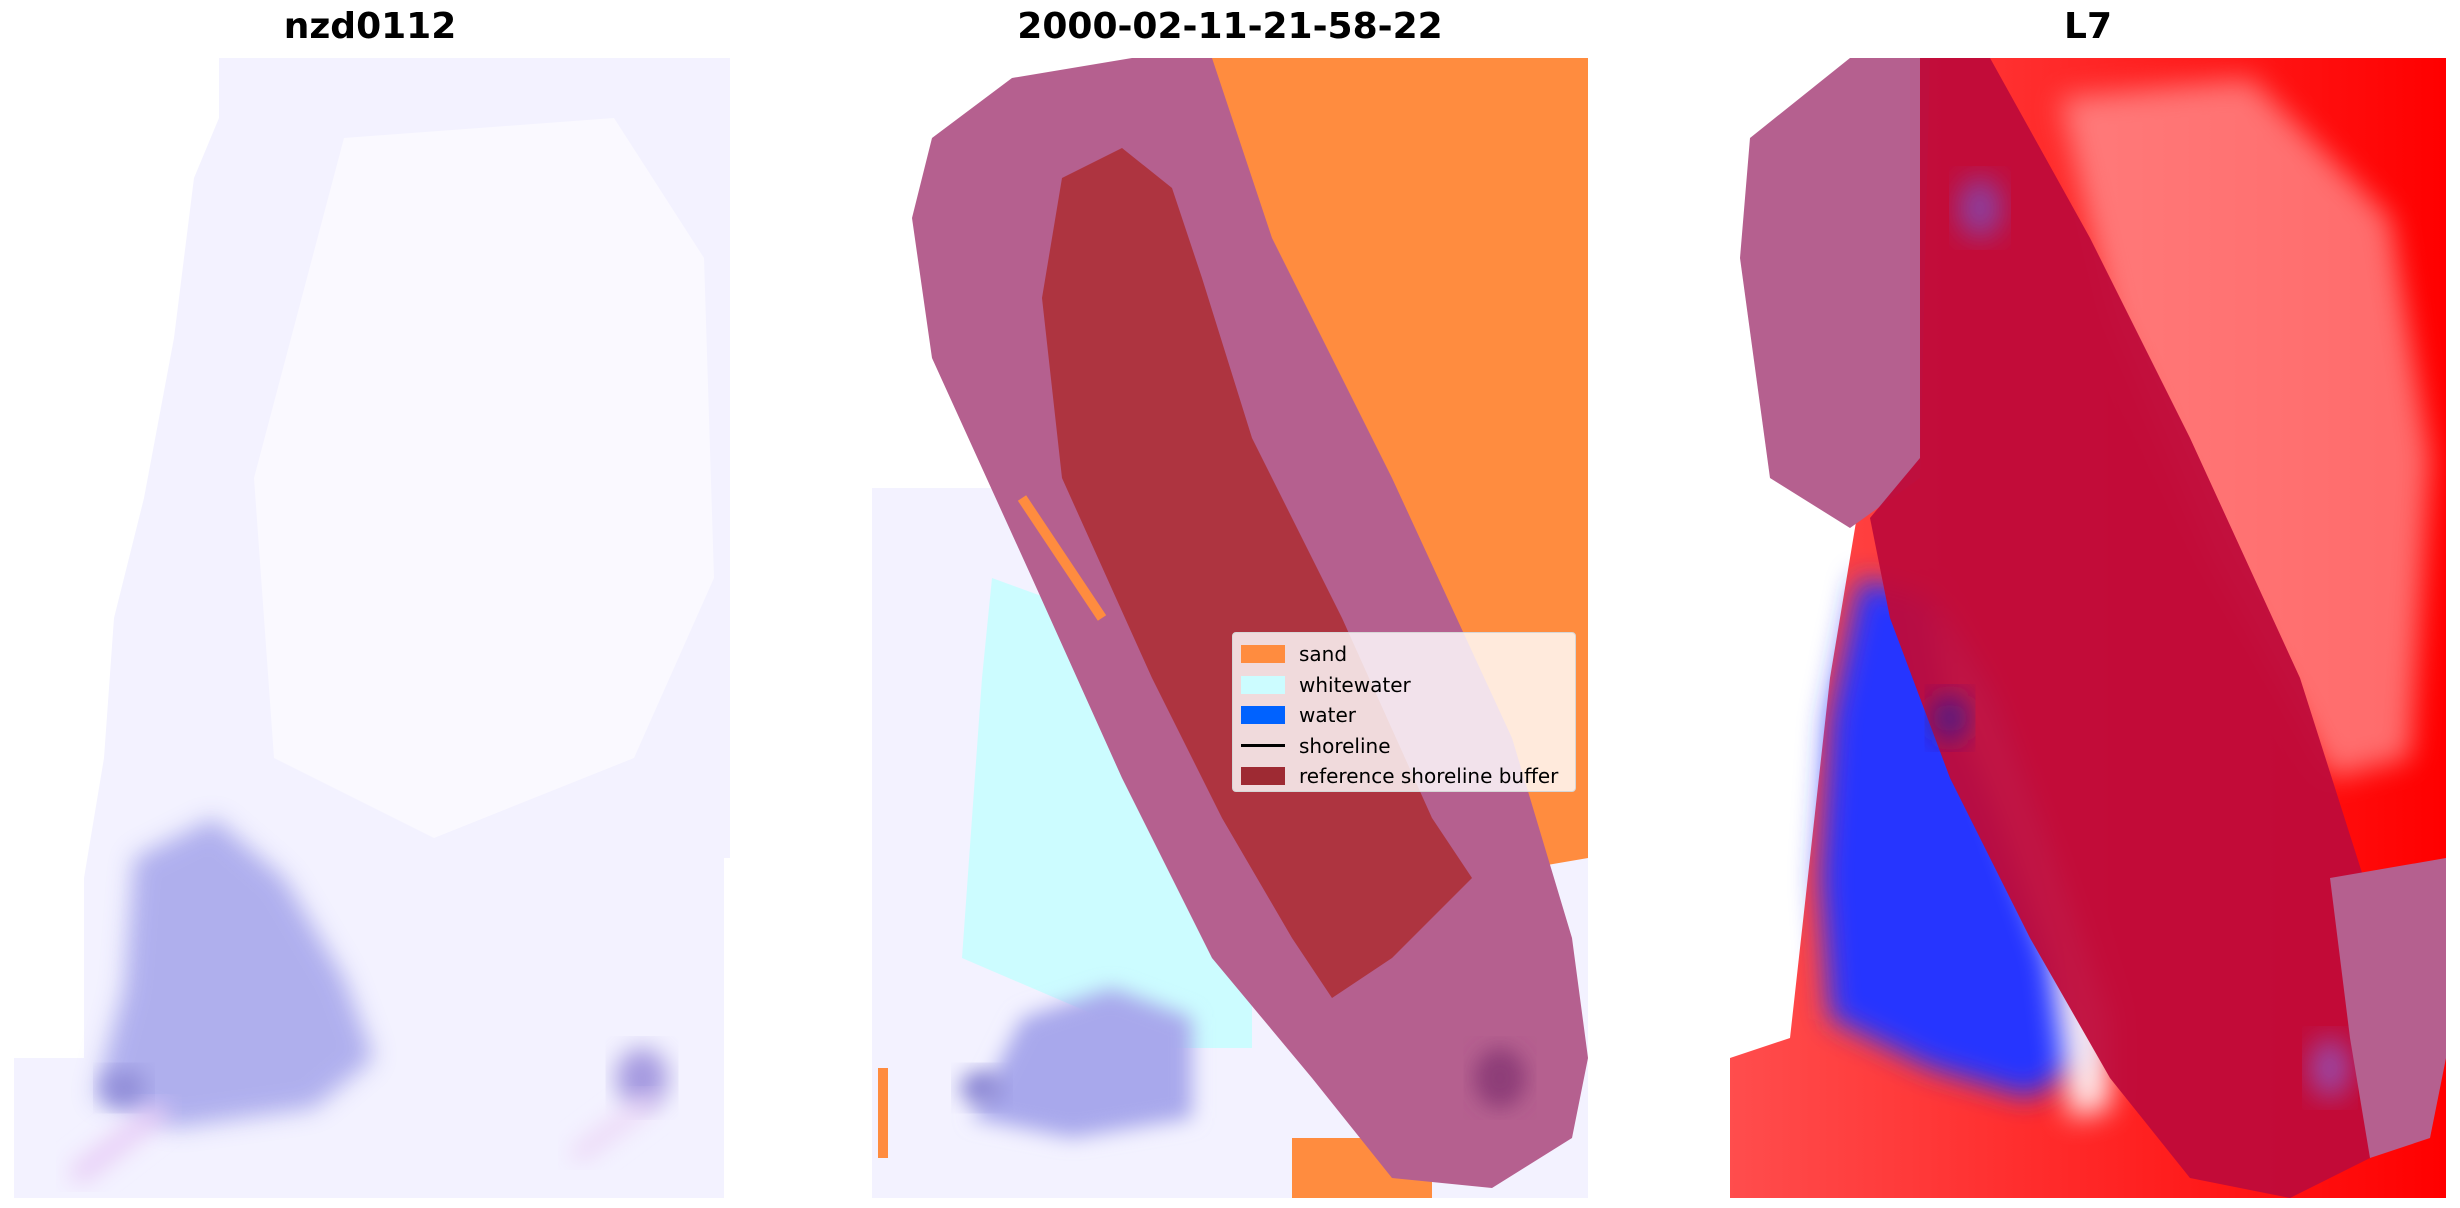 This screenshot has height=1208, width=2460. Describe the element at coordinates (370, 26) in the screenshot. I see `panel-title-rgb: nzd0112` at that location.